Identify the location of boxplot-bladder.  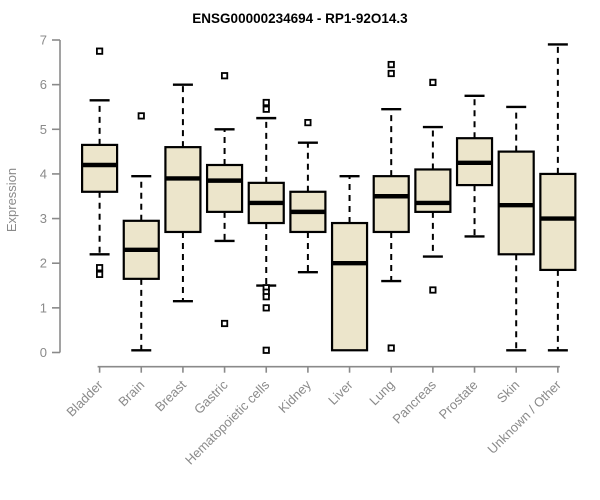
(99, 162).